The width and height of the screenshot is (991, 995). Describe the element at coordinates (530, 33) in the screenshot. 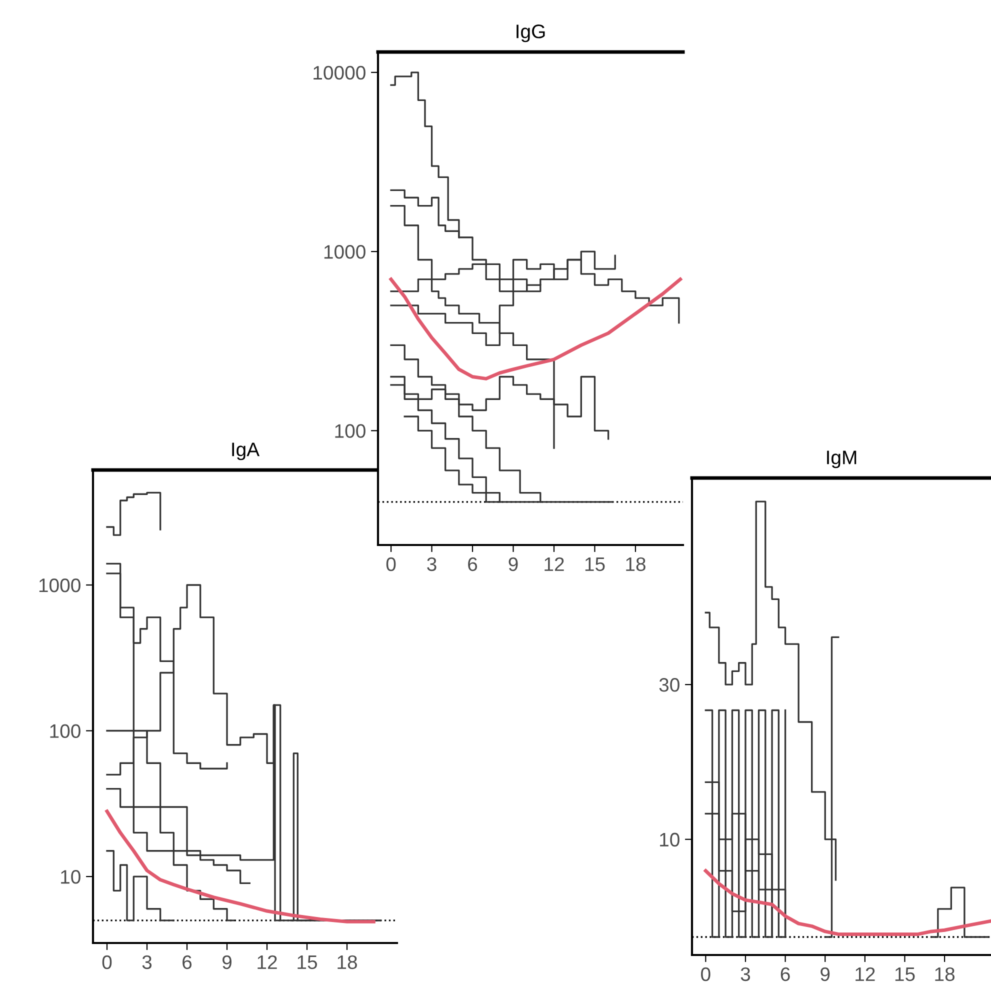

I see `chart-title: IgG` at that location.